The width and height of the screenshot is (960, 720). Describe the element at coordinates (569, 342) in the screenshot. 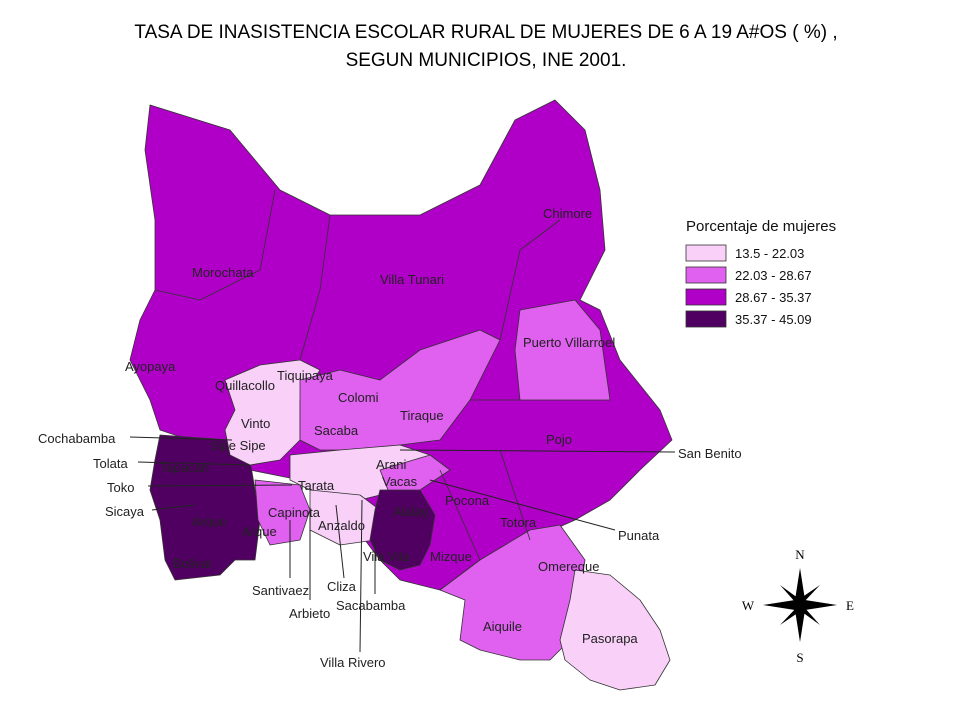

I see `municipality-label: Puerto Villarroel` at that location.